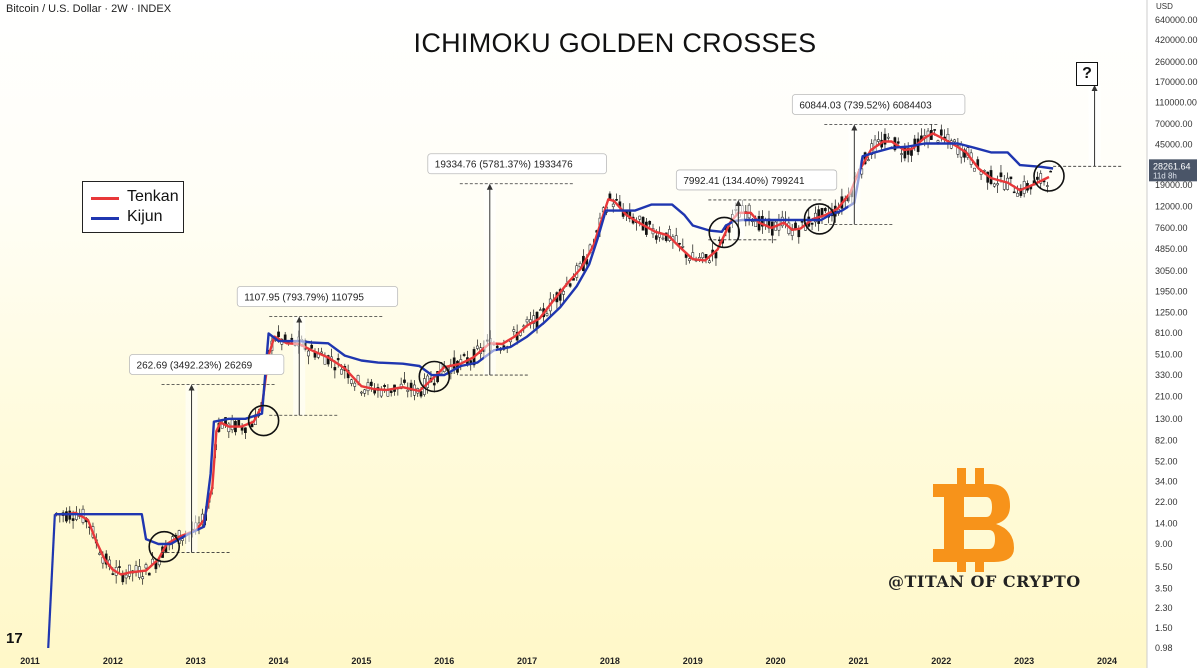 Image resolution: width=1200 pixels, height=668 pixels. What do you see at coordinates (1164, 588) in the screenshot?
I see `y-tick-label: 3.50` at bounding box center [1164, 588].